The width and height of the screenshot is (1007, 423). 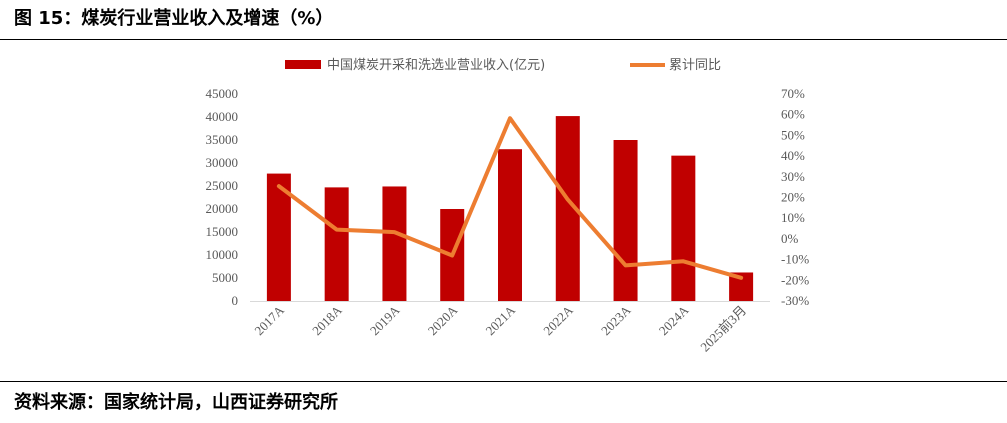 I want to click on right-tick-label: -30%, so click(x=795, y=300).